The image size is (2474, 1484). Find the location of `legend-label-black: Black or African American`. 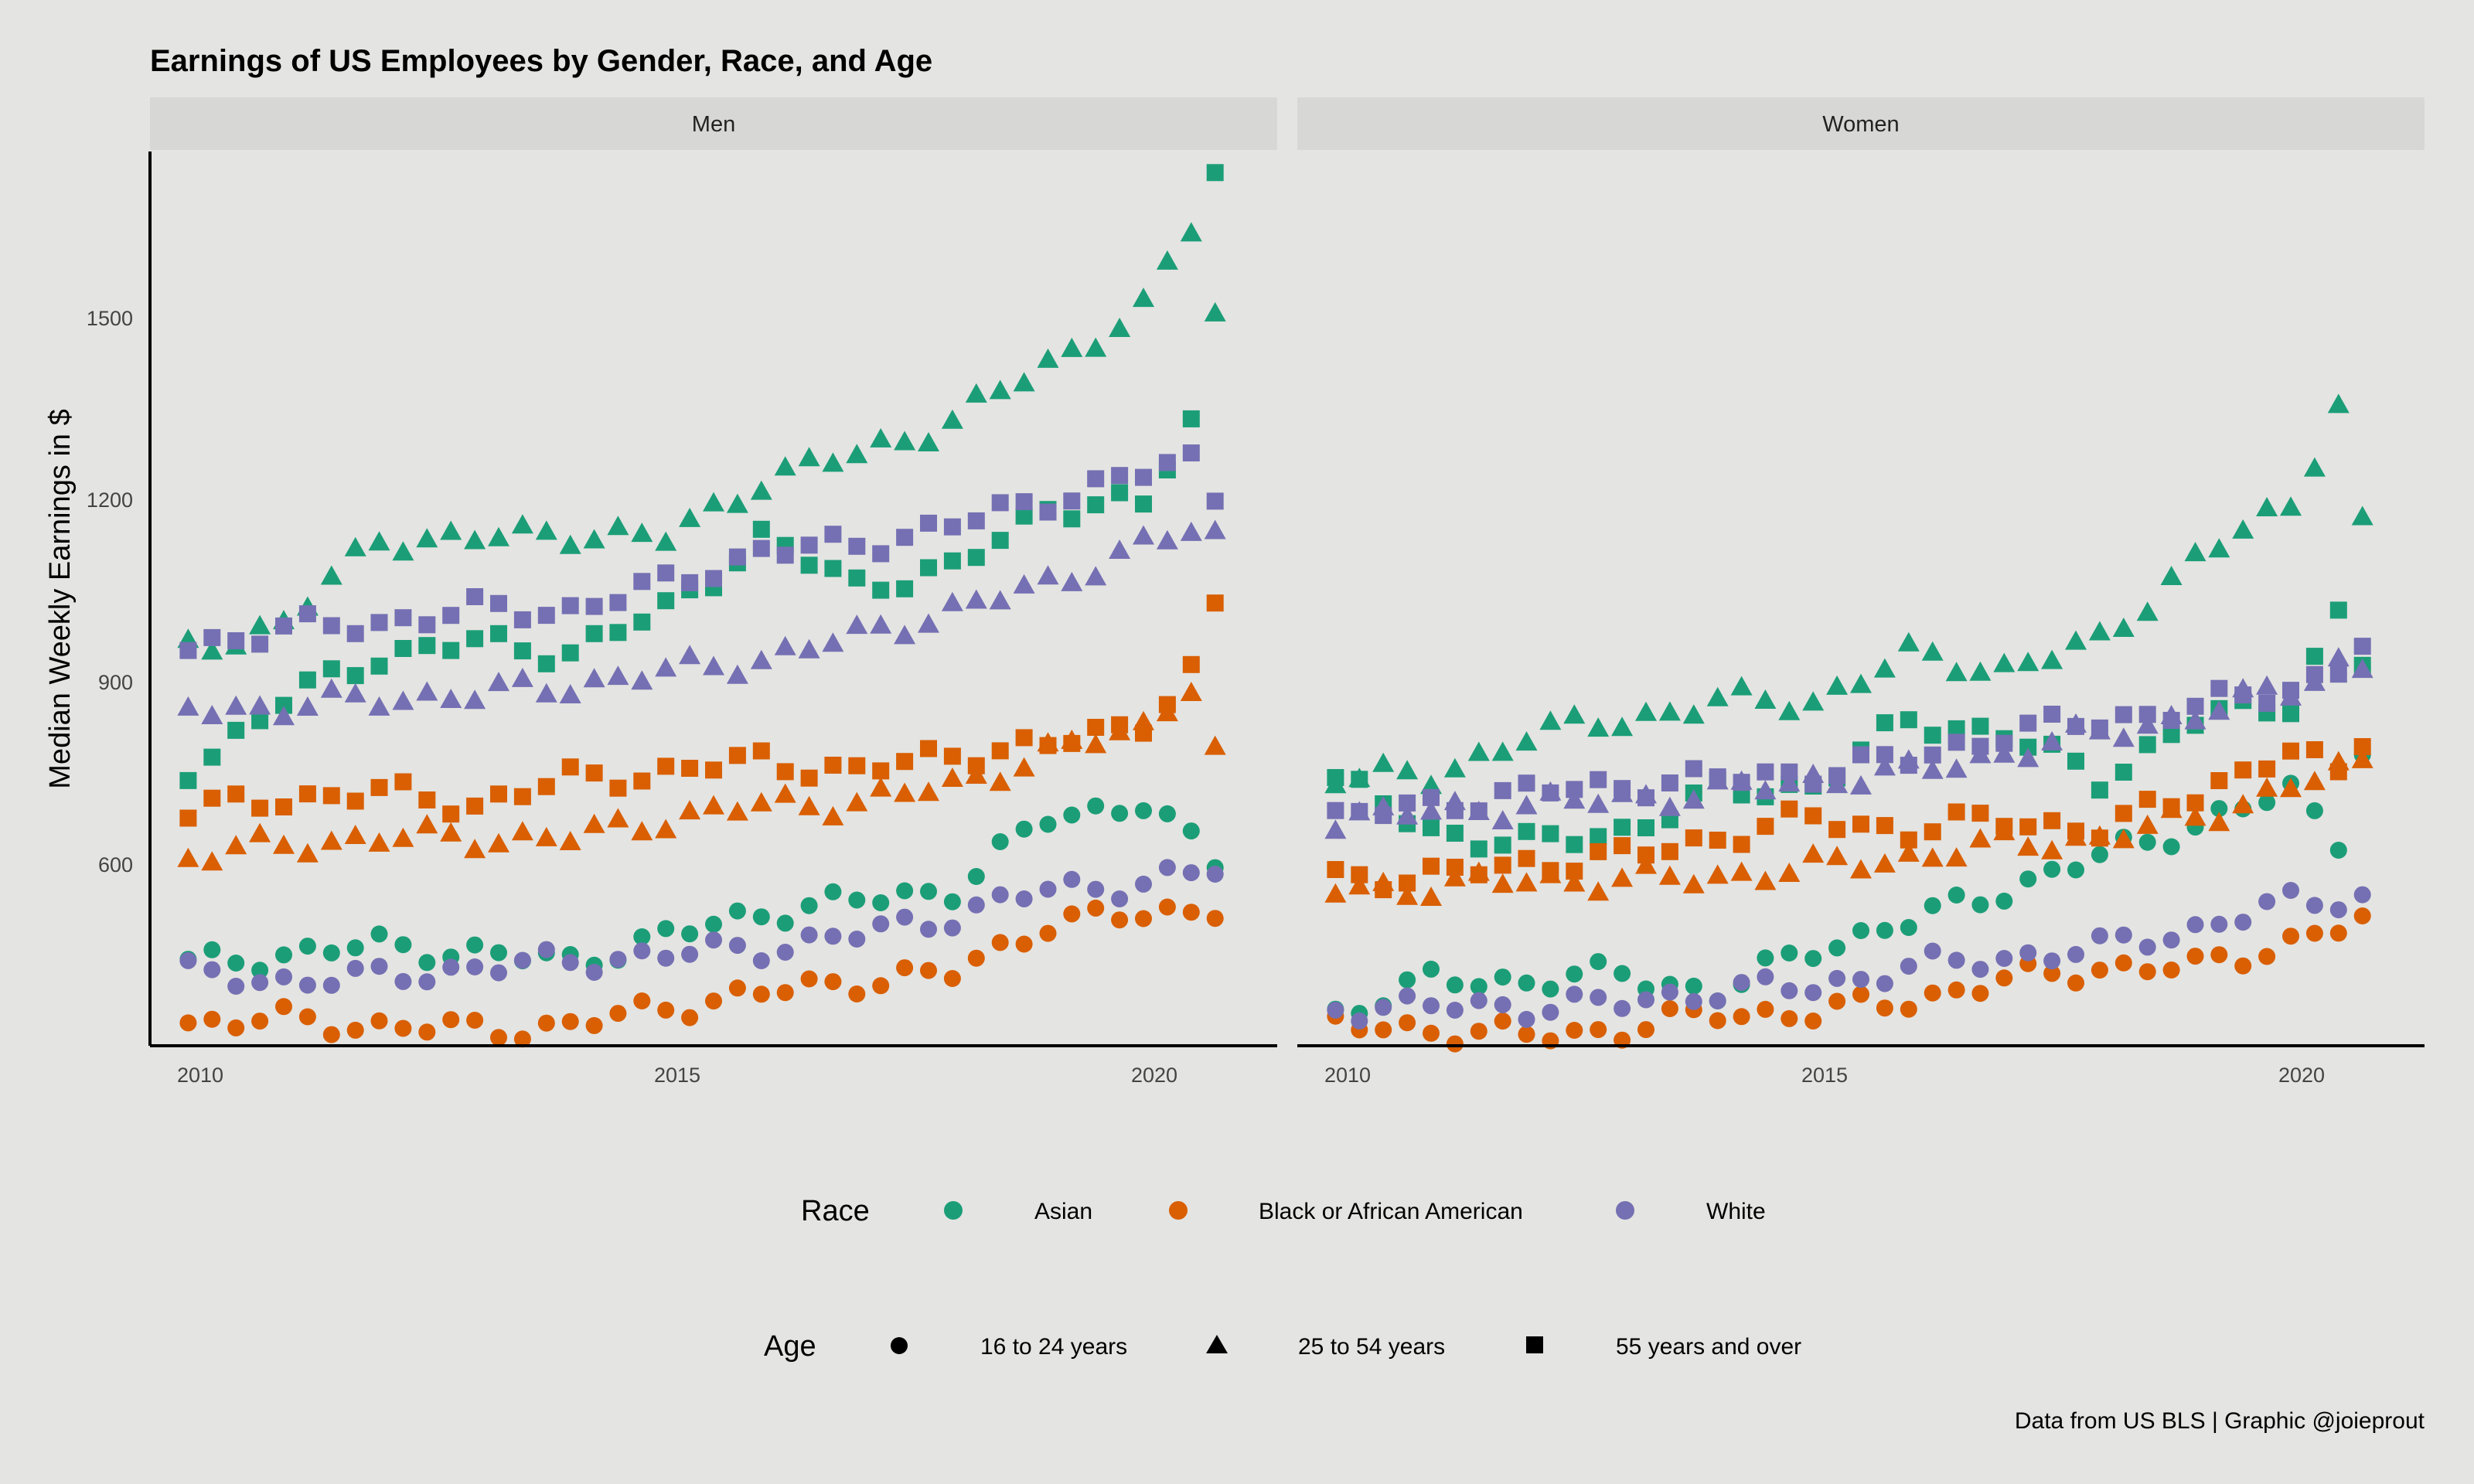

legend-label-black: Black or African American is located at coordinates (1391, 1211).